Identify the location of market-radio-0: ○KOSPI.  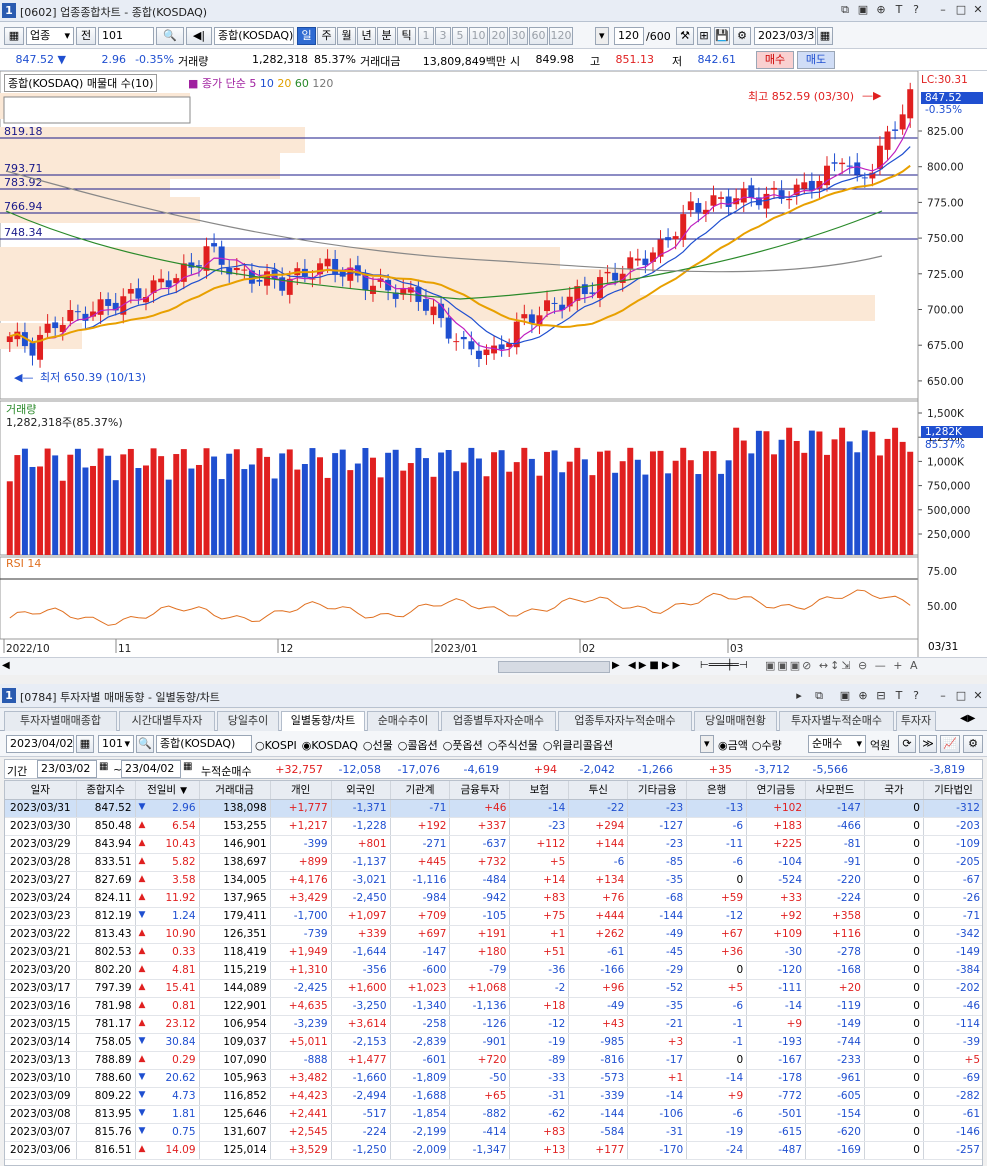
(276, 745).